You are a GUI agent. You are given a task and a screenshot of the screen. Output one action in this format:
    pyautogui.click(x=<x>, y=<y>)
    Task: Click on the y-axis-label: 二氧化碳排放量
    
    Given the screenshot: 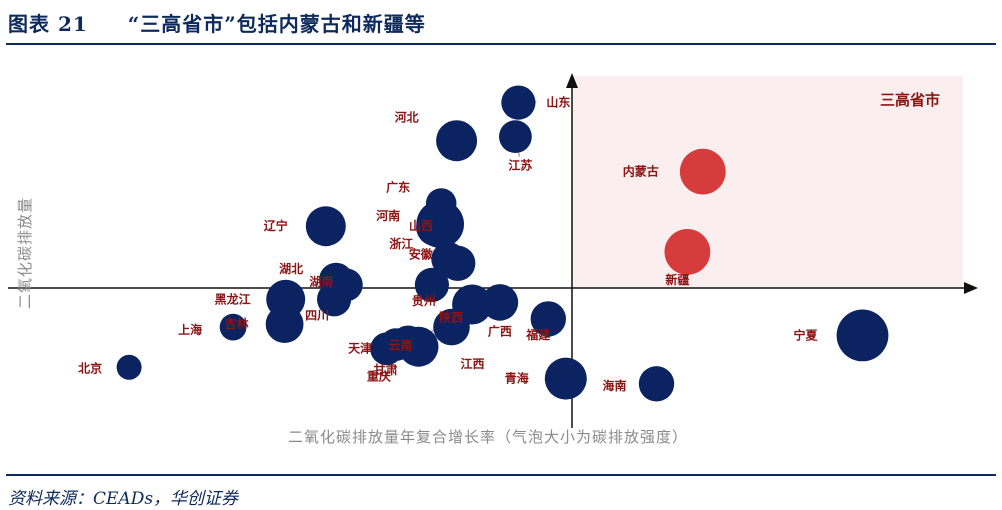 What is the action you would take?
    pyautogui.click(x=25, y=253)
    